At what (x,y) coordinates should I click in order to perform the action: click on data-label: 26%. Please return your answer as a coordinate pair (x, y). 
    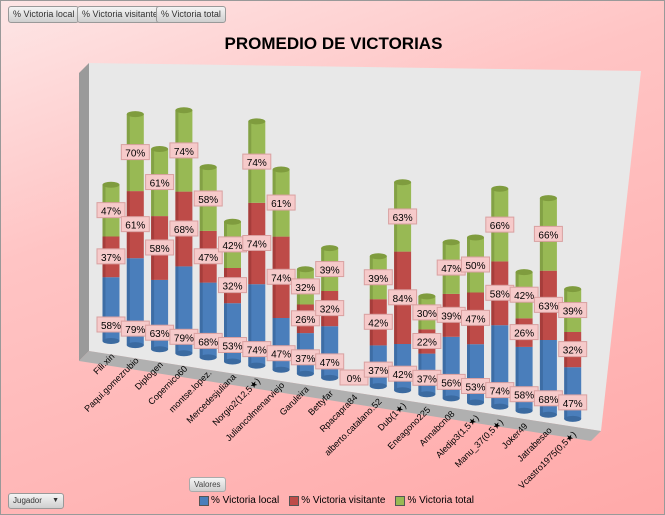
    Looking at the image, I should click on (524, 334).